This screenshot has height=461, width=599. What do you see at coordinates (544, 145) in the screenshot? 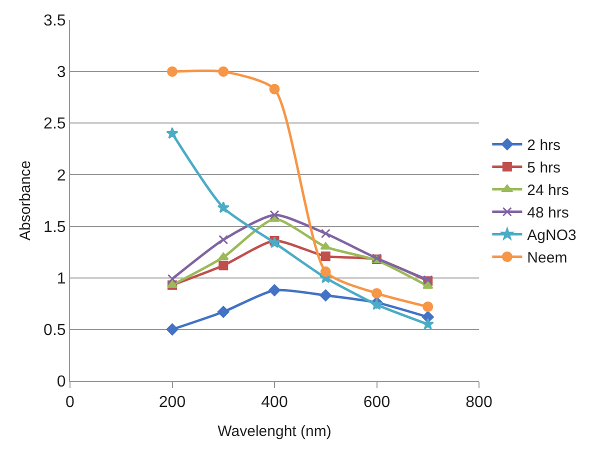
I see `legend-label: 2 hrs` at bounding box center [544, 145].